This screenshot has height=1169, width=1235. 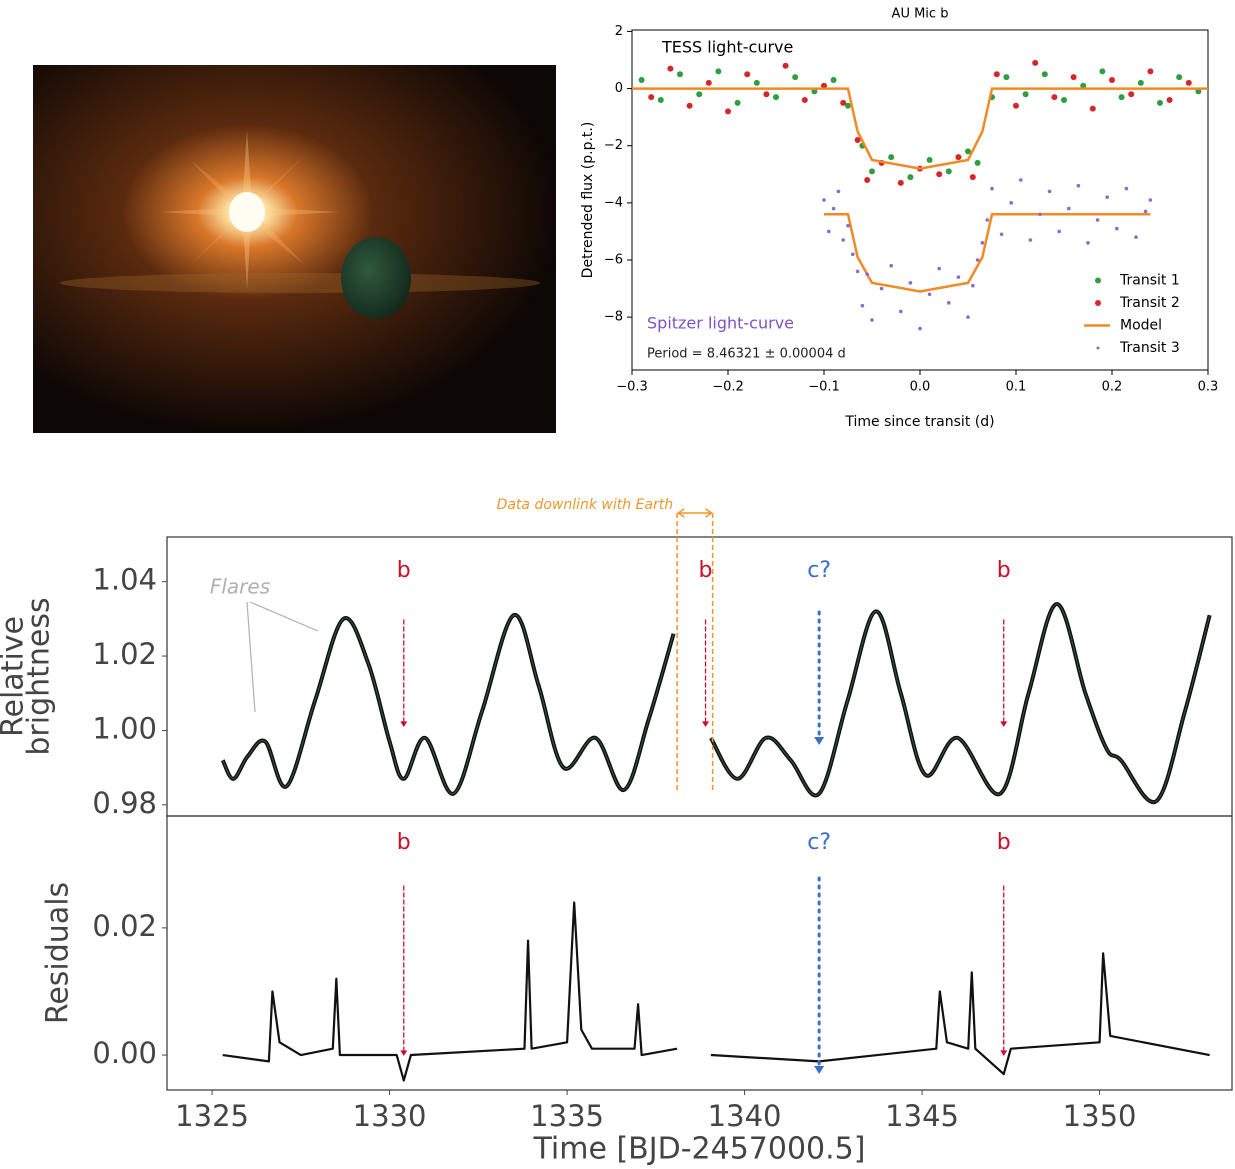 I want to click on annotation-label: c?, so click(x=819, y=842).